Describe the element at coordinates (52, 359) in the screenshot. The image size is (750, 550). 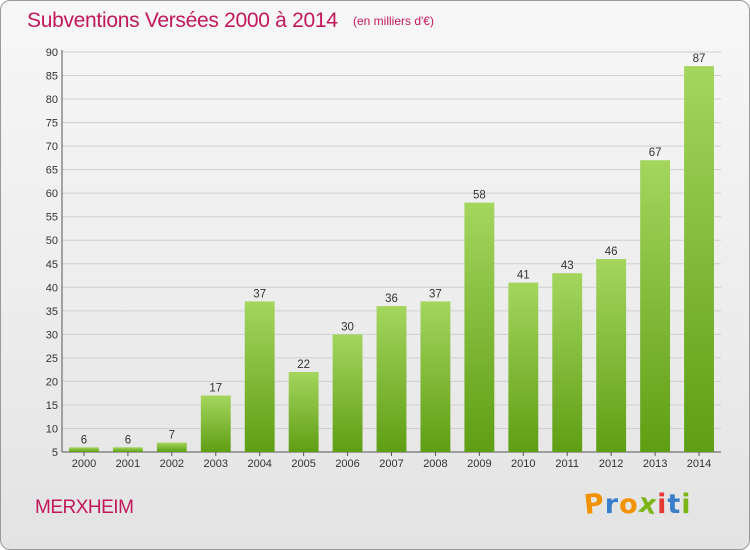
I see `y-tick-label: 25` at that location.